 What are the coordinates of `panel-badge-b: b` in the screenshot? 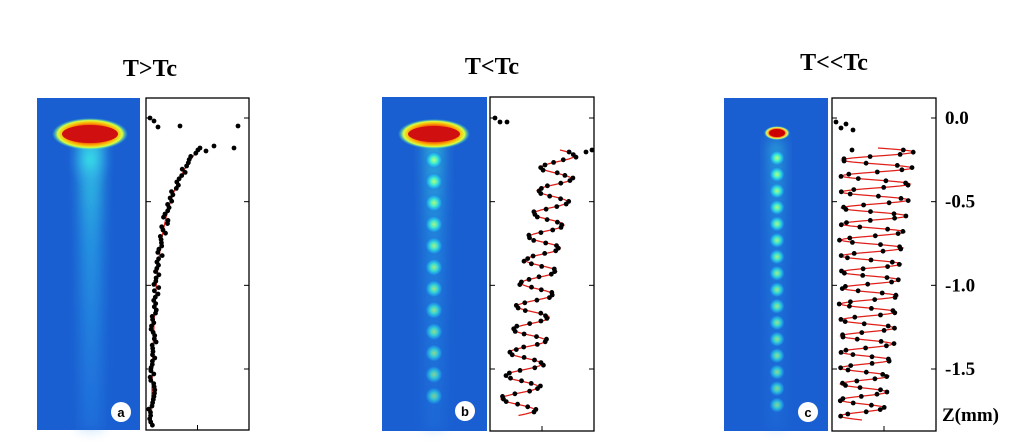 It's located at (465, 411).